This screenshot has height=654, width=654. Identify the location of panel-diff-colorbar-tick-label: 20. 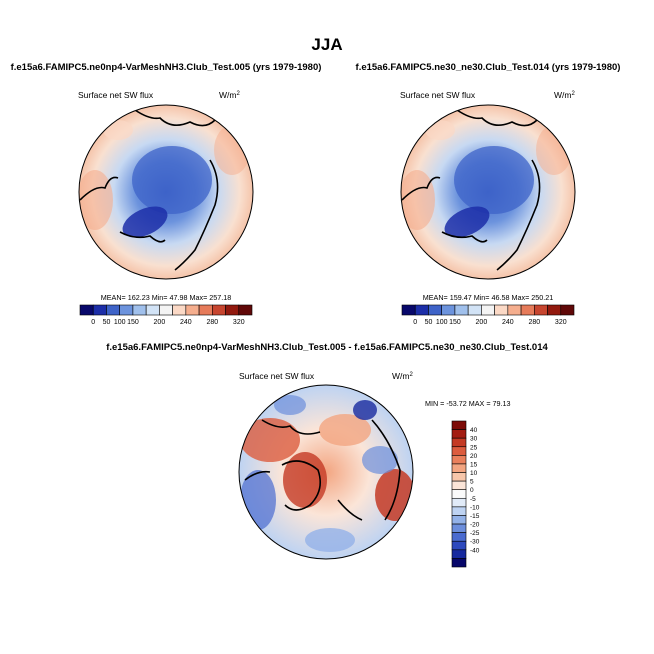
(474, 456).